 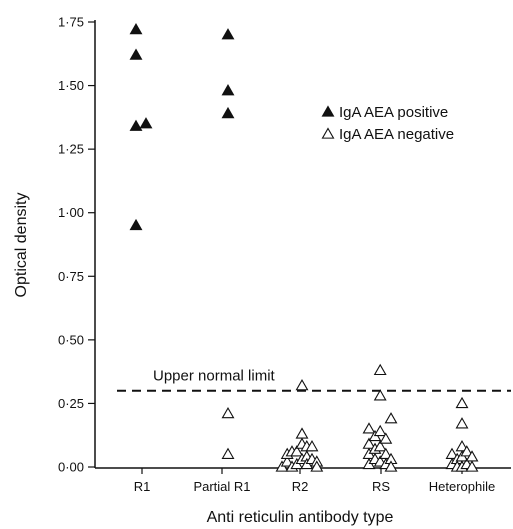 I want to click on x-tick-label: R2, so click(x=300, y=486).